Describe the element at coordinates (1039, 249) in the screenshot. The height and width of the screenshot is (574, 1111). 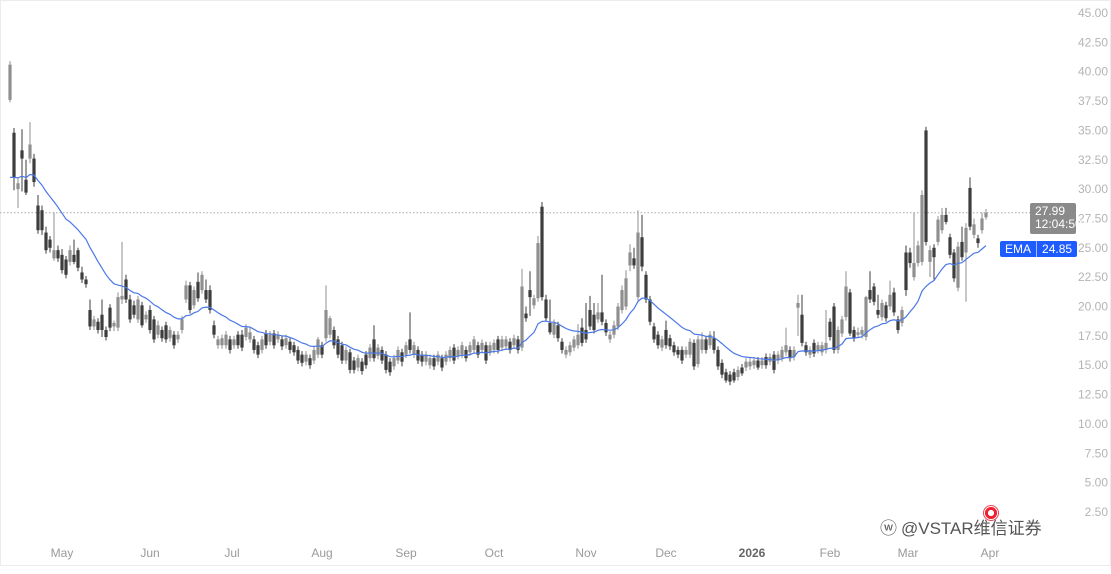
I see `ema-tag: EMA 24.85` at that location.